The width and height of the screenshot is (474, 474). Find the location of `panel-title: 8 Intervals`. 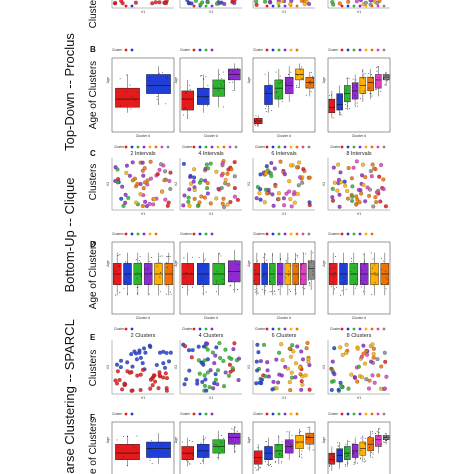

panel-title: 8 Intervals is located at coordinates (359, 154).